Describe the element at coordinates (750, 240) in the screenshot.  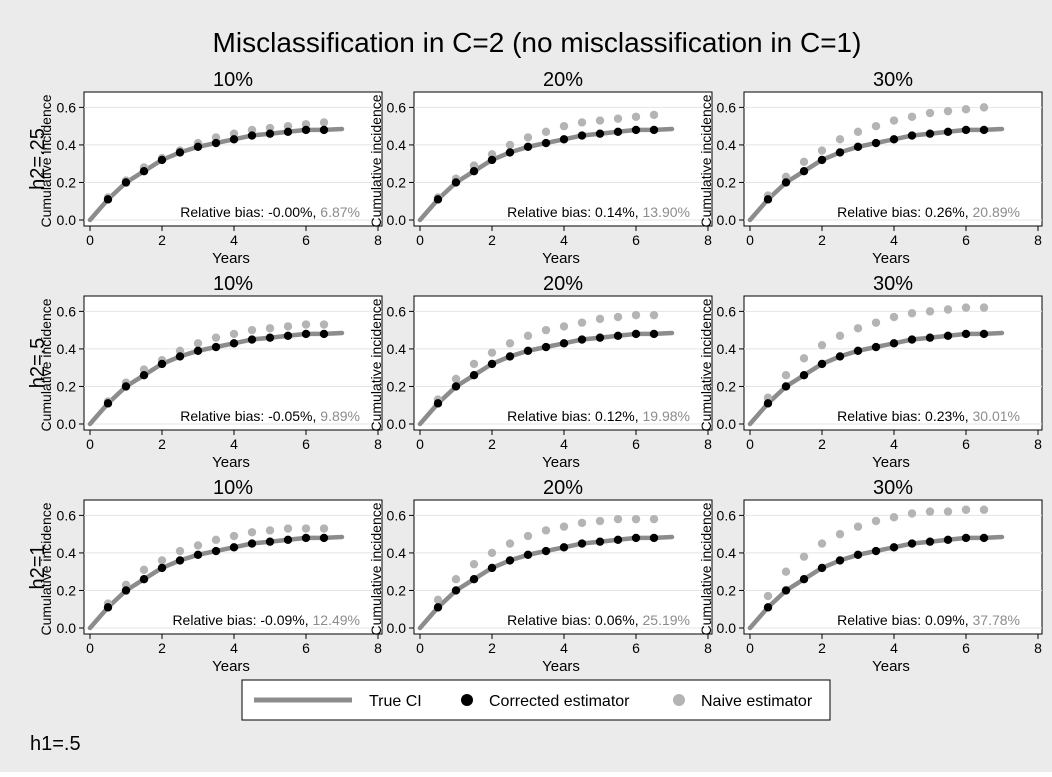
I see `x-tick-label: 0` at that location.